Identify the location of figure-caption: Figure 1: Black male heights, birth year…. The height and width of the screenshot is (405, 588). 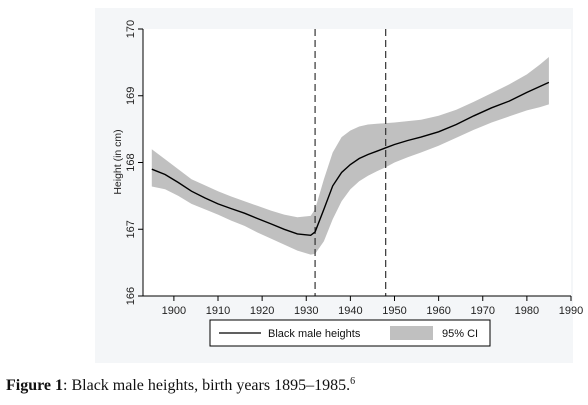
(180, 385).